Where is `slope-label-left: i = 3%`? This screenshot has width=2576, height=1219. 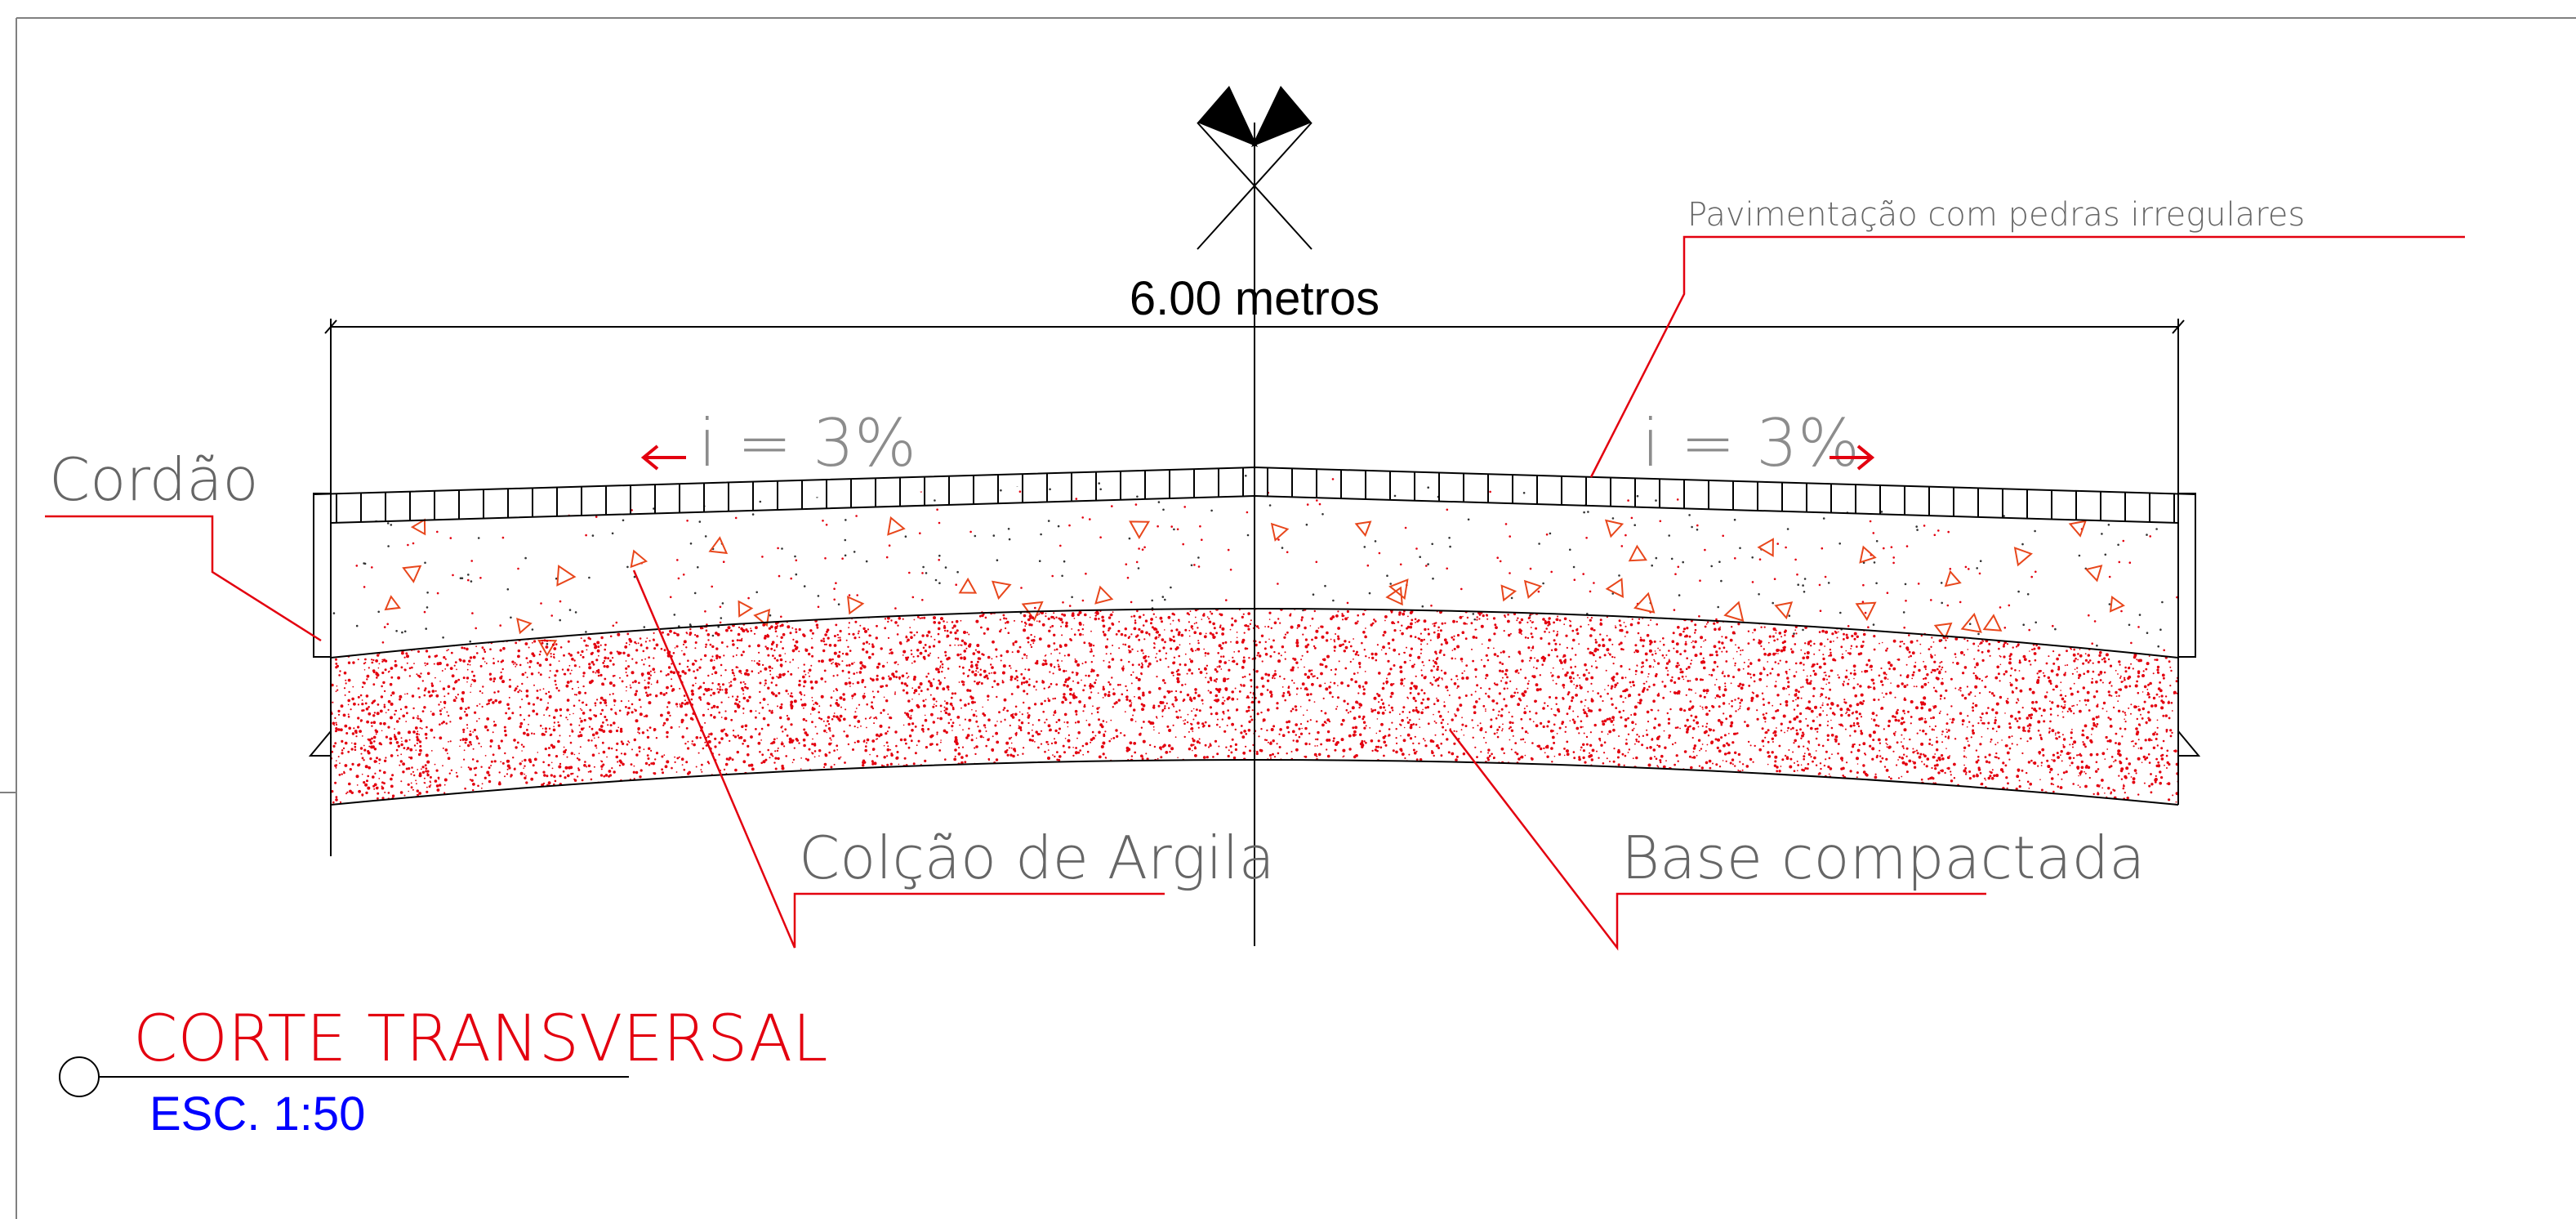 slope-label-left: i = 3% is located at coordinates (807, 443).